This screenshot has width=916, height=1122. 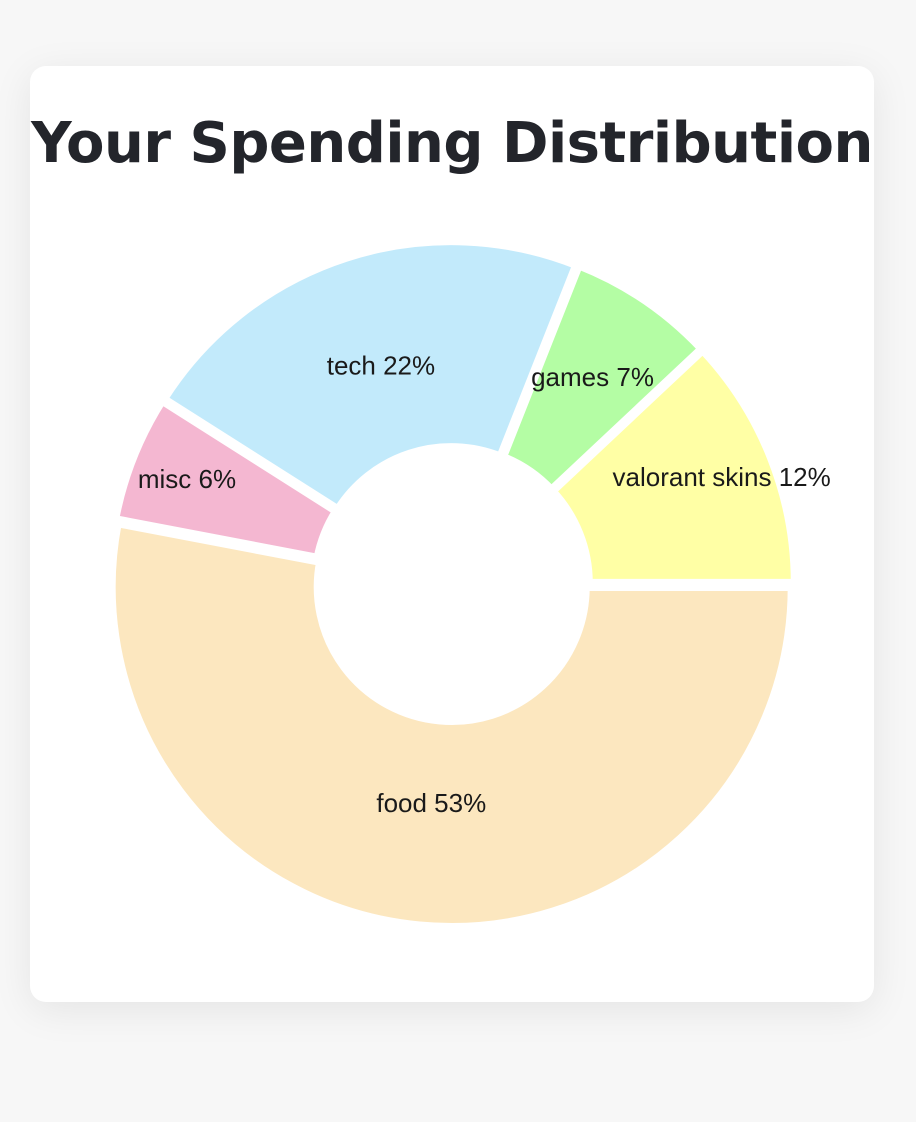 What do you see at coordinates (431, 803) in the screenshot?
I see `slice-label-food: food 53%` at bounding box center [431, 803].